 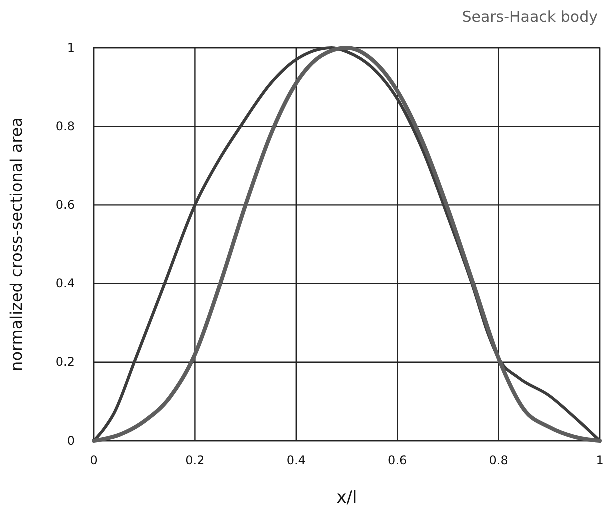 What do you see at coordinates (94, 461) in the screenshot?
I see `x-tick-label: 0` at bounding box center [94, 461].